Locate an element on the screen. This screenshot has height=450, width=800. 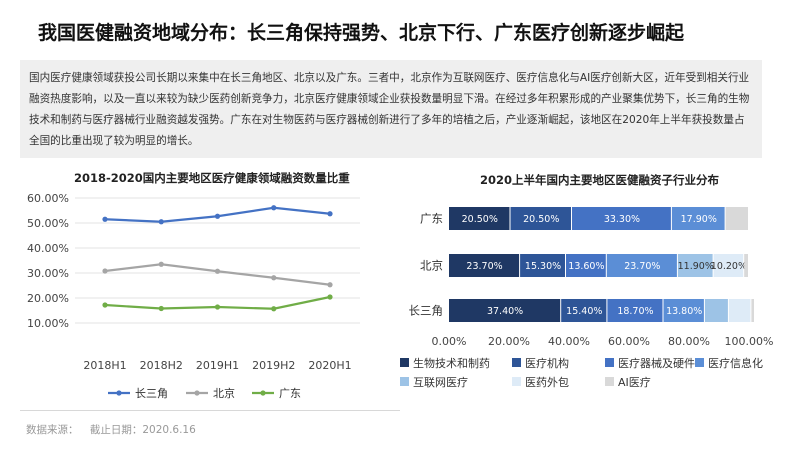
y-tick-label: 60.00% is located at coordinates (48, 198).